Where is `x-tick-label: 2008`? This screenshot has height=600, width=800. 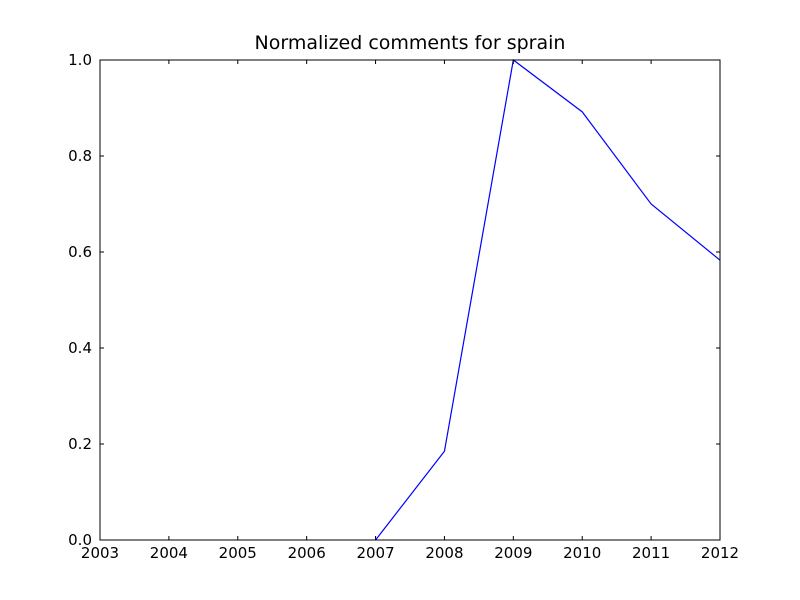 x-tick-label: 2008 is located at coordinates (444, 553).